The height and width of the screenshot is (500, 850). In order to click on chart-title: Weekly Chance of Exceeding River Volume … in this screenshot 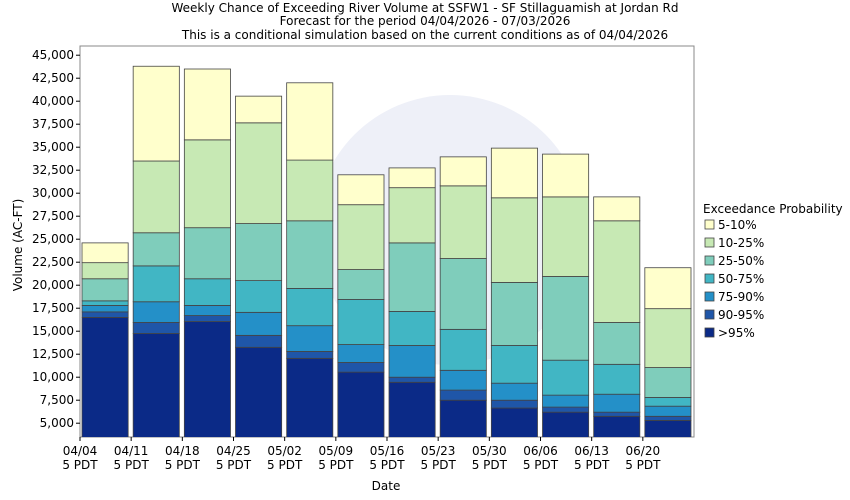, I will do `click(425, 8)`.